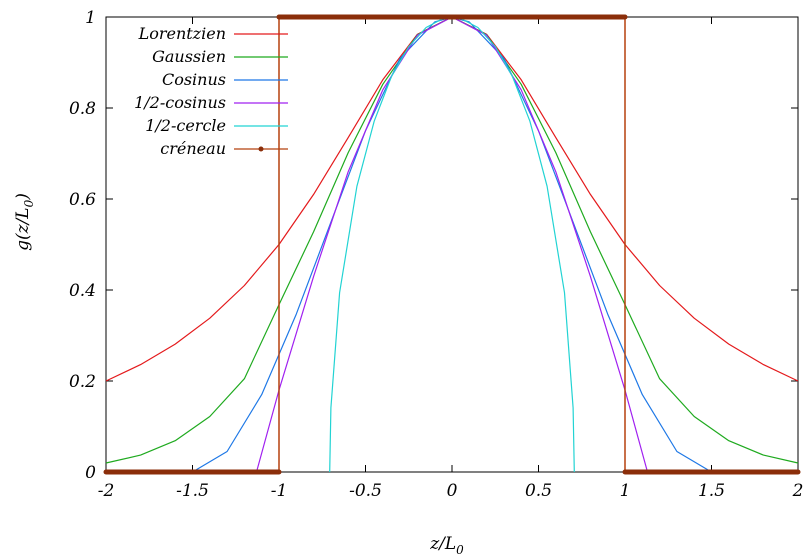 Image resolution: width=809 pixels, height=559 pixels. Describe the element at coordinates (82, 245) in the screenshot. I see `y-tick-labels: 0 0.2 0.4 0.6 0.8 1` at that location.